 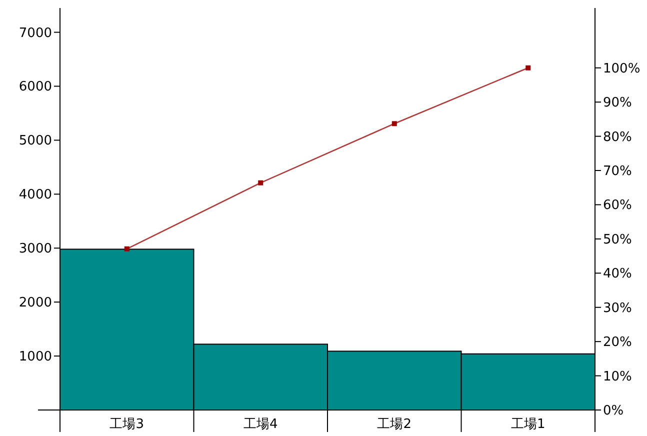 What do you see at coordinates (127, 424) in the screenshot?
I see `x-tick-label: 工場3` at bounding box center [127, 424].